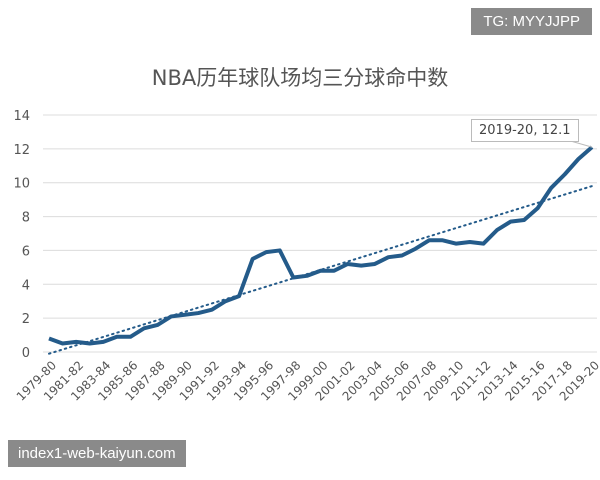 The image size is (600, 480). I want to click on data-callout: 2019-20, 12.1, so click(525, 130).